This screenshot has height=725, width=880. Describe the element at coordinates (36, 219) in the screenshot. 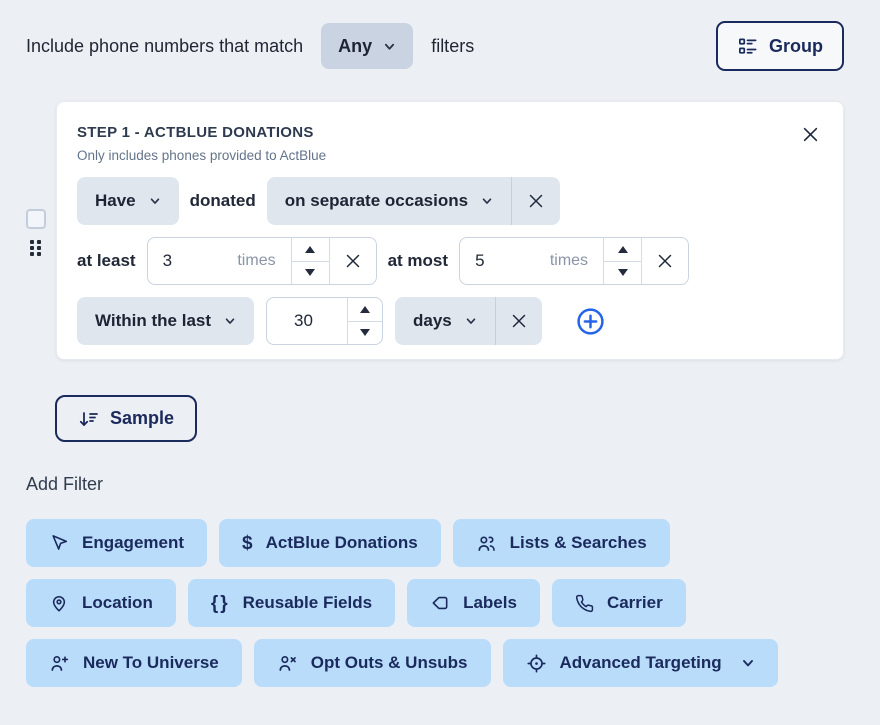

I see `step-select-checkbox` at that location.